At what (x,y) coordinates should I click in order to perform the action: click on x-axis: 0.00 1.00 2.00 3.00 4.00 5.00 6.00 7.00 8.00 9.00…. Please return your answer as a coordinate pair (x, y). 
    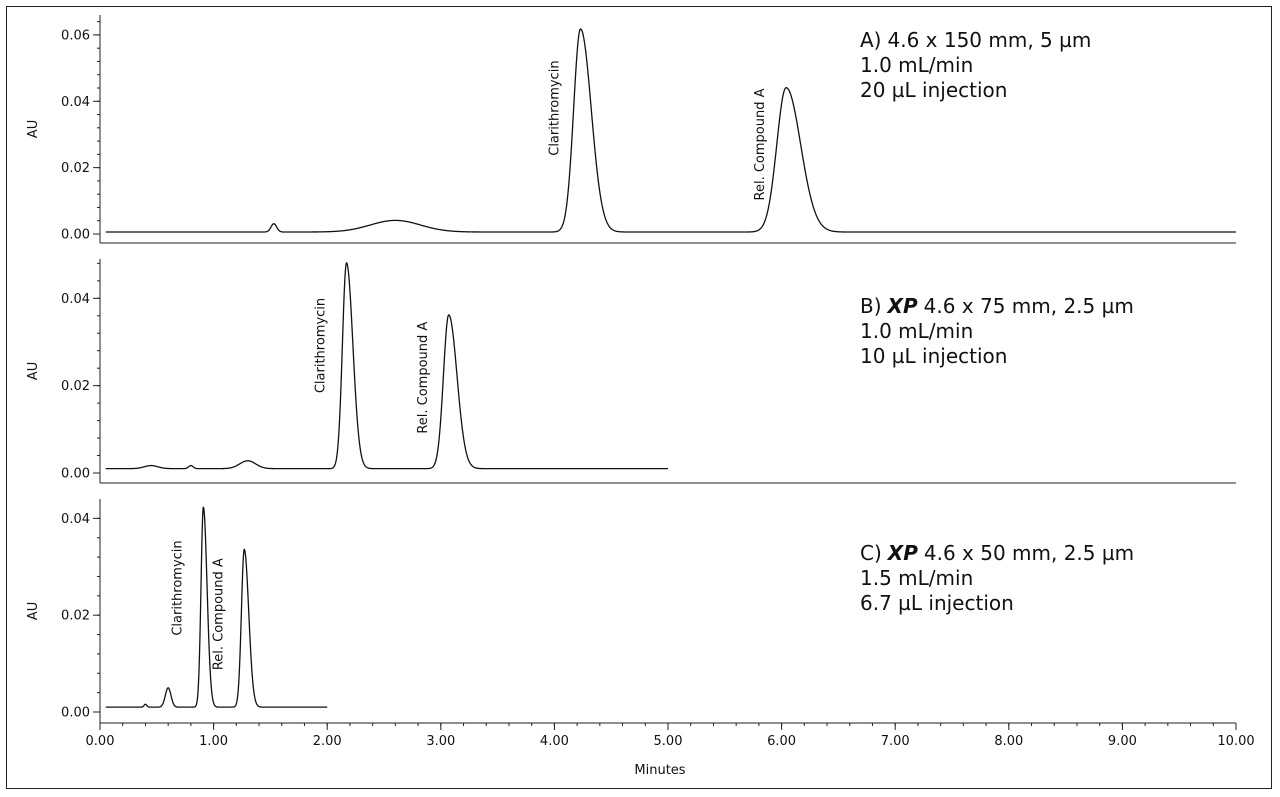
    Looking at the image, I should click on (670, 750).